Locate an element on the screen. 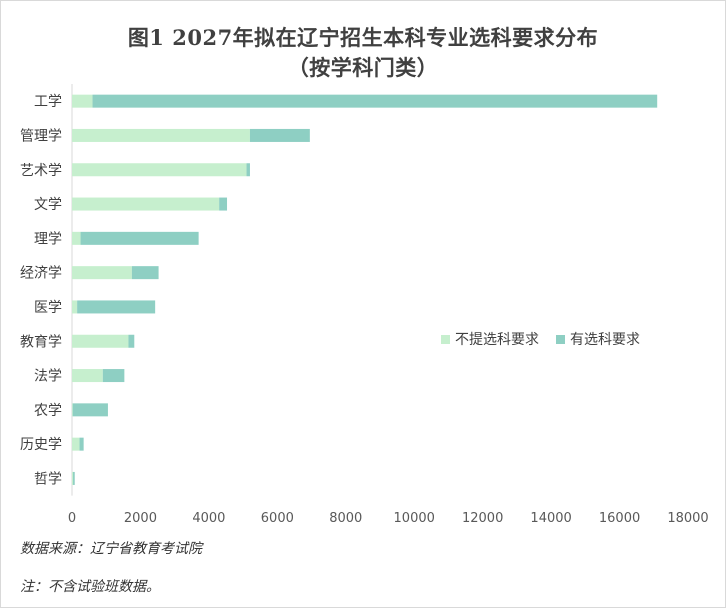 This screenshot has width=726, height=608. x-tick-label: 12000 is located at coordinates (482, 518).